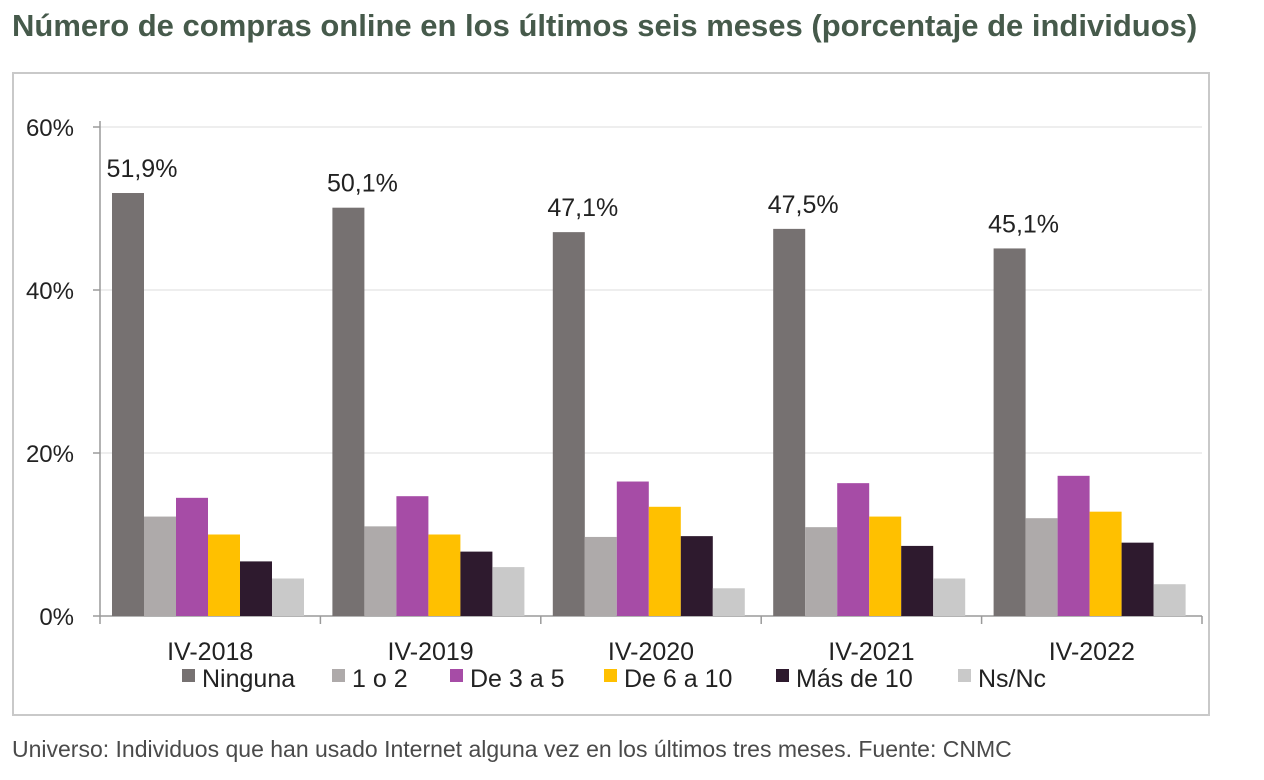 The image size is (1264, 780). Describe the element at coordinates (582, 208) in the screenshot. I see `data-label: 47,1%` at that location.